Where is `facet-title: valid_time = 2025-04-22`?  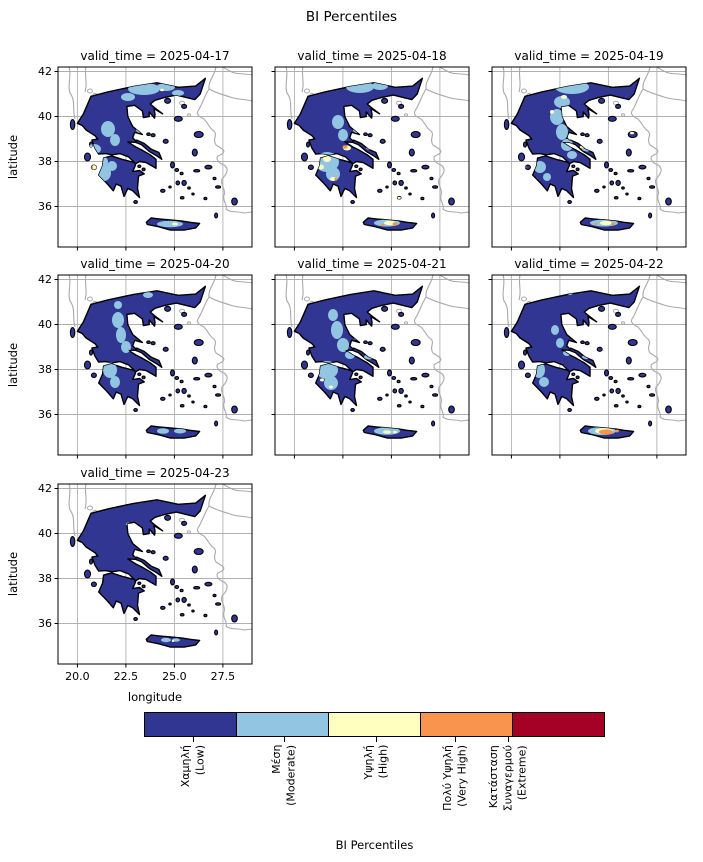
facet-title: valid_time = 2025-04-22 is located at coordinates (589, 264).